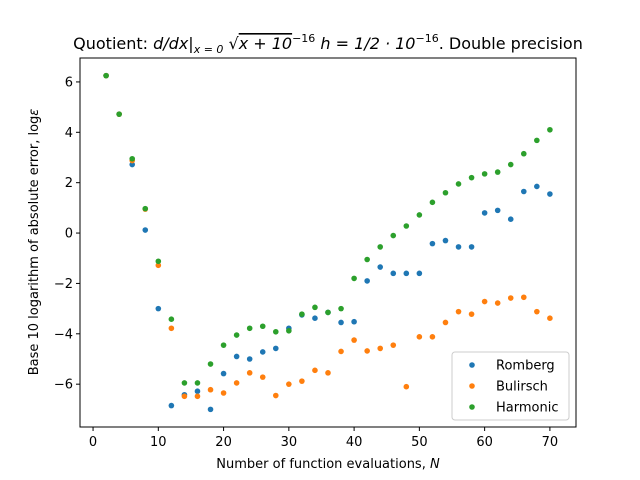 This screenshot has height=480, width=640. I want to click on legend-label-harmonic: Harmonic, so click(527, 408).